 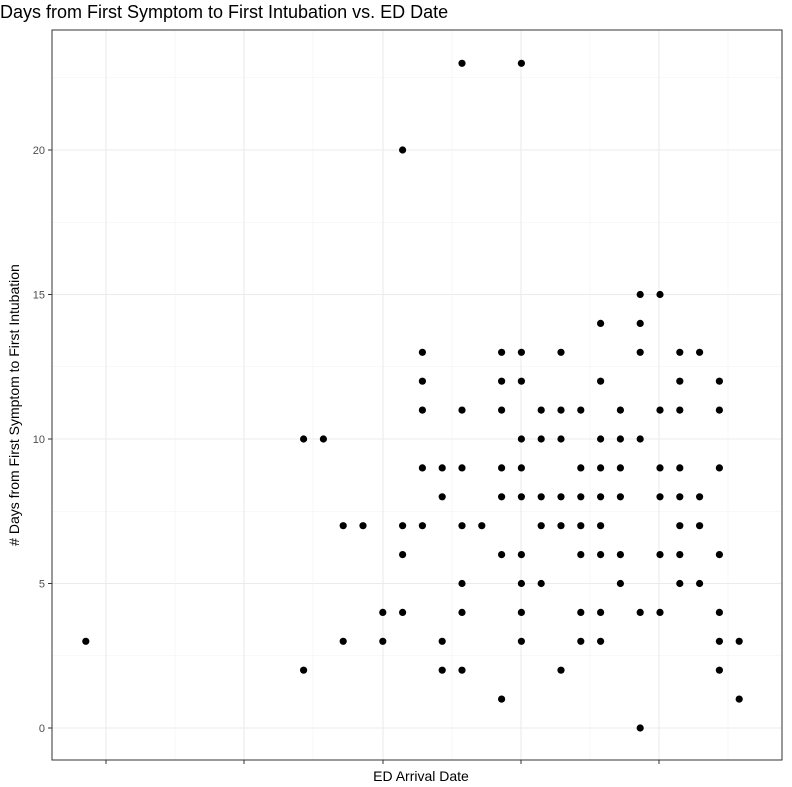 What do you see at coordinates (42, 585) in the screenshot?
I see `y-tick-label: 5` at bounding box center [42, 585].